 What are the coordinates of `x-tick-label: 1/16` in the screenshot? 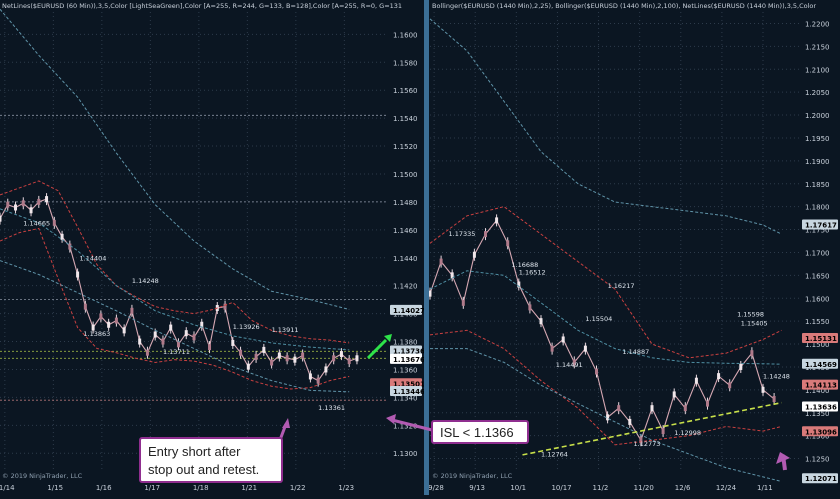 It's located at (104, 488).